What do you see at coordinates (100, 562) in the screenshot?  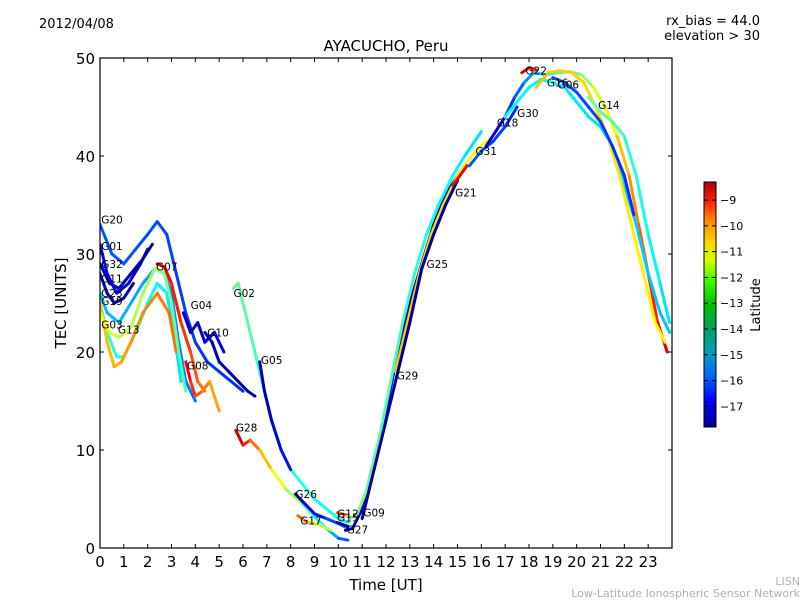 I see `x-tick-label: 0` at bounding box center [100, 562].